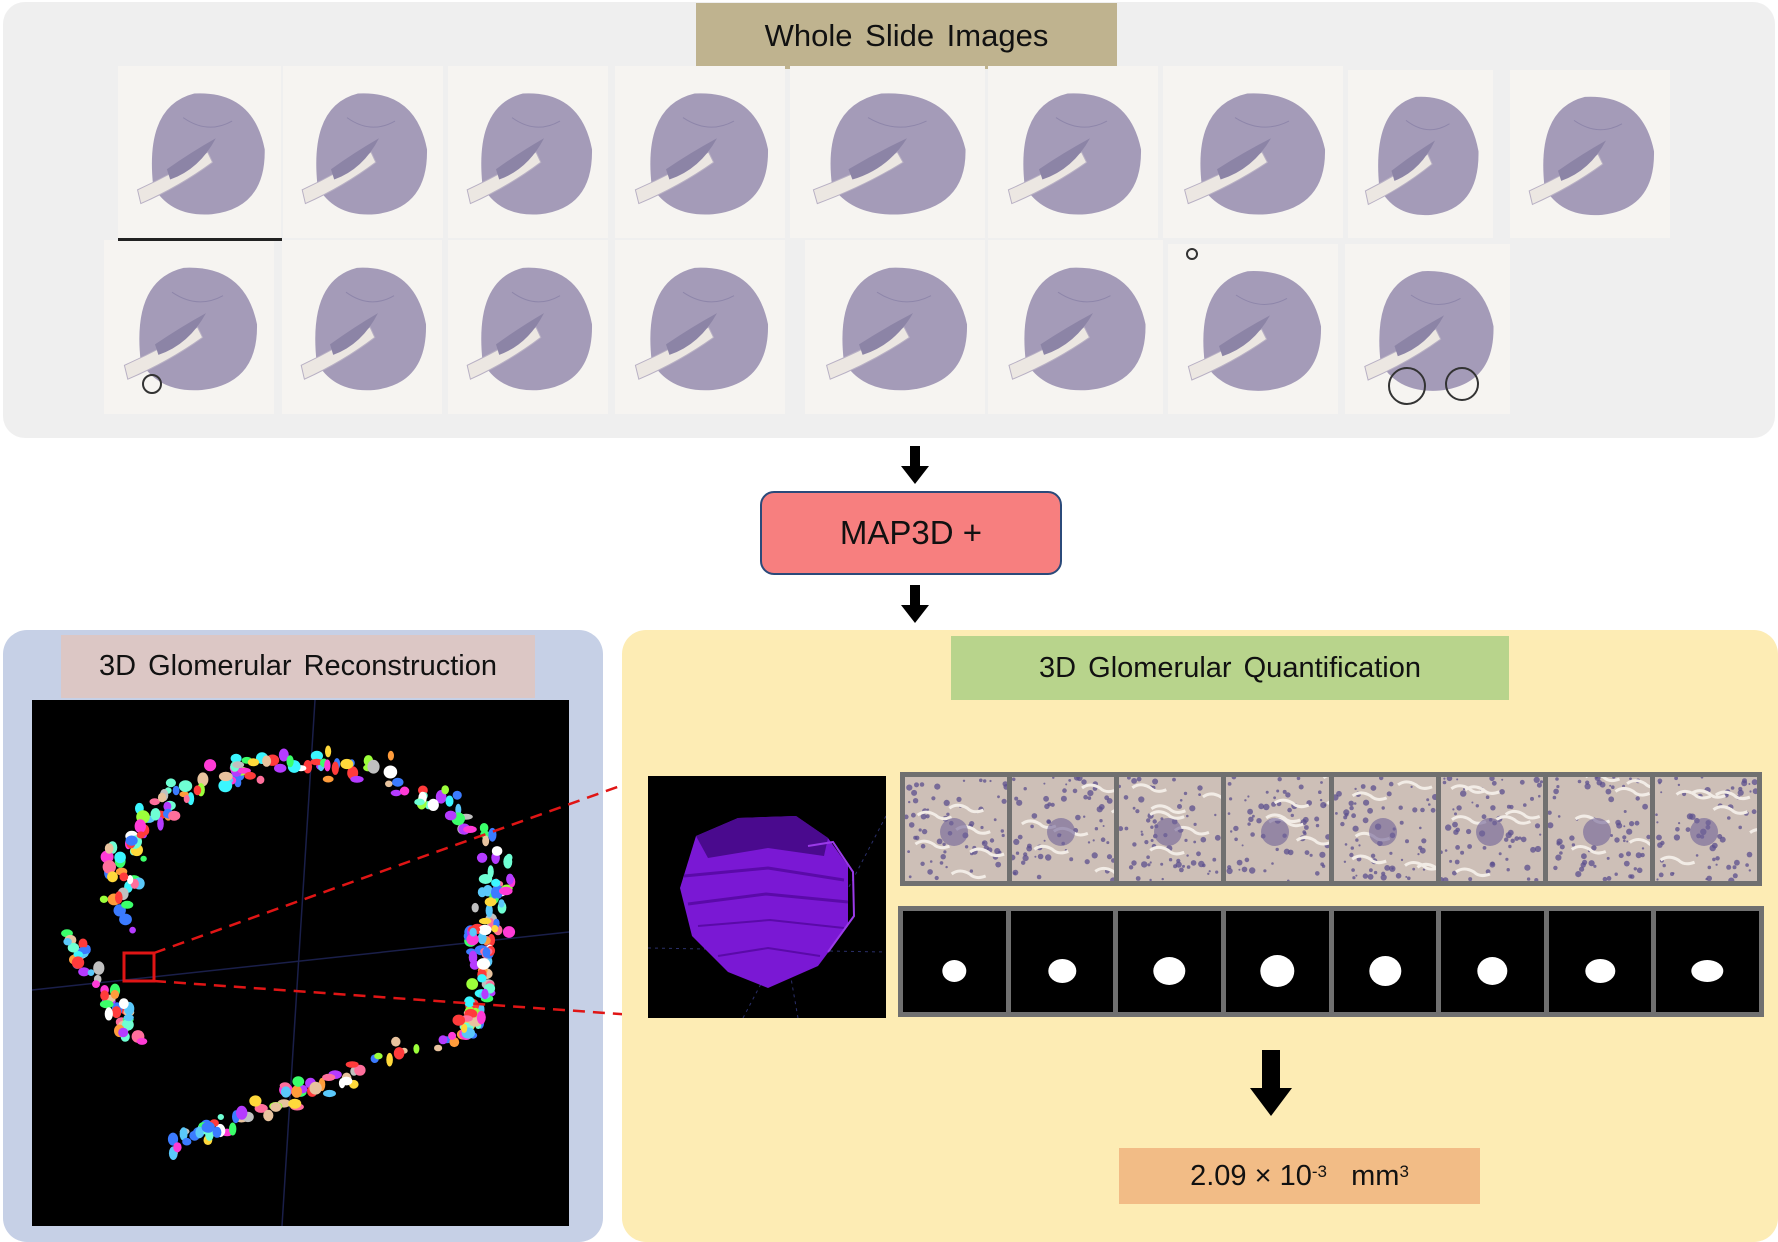  Describe the element at coordinates (906, 36) in the screenshot. I see `wsi-title: Whole Slide Images` at that location.